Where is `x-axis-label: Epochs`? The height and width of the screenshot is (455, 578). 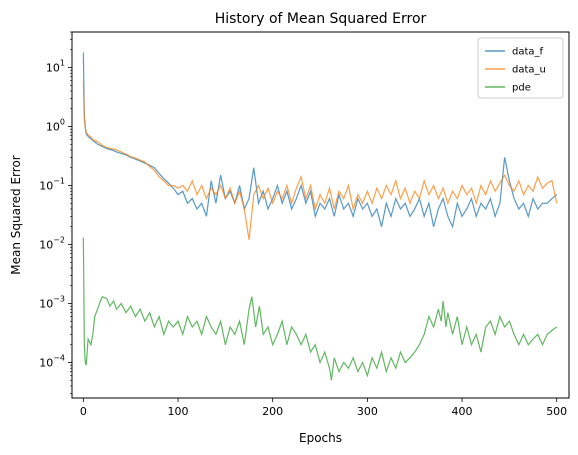
x-axis-label: Epochs is located at coordinates (320, 438).